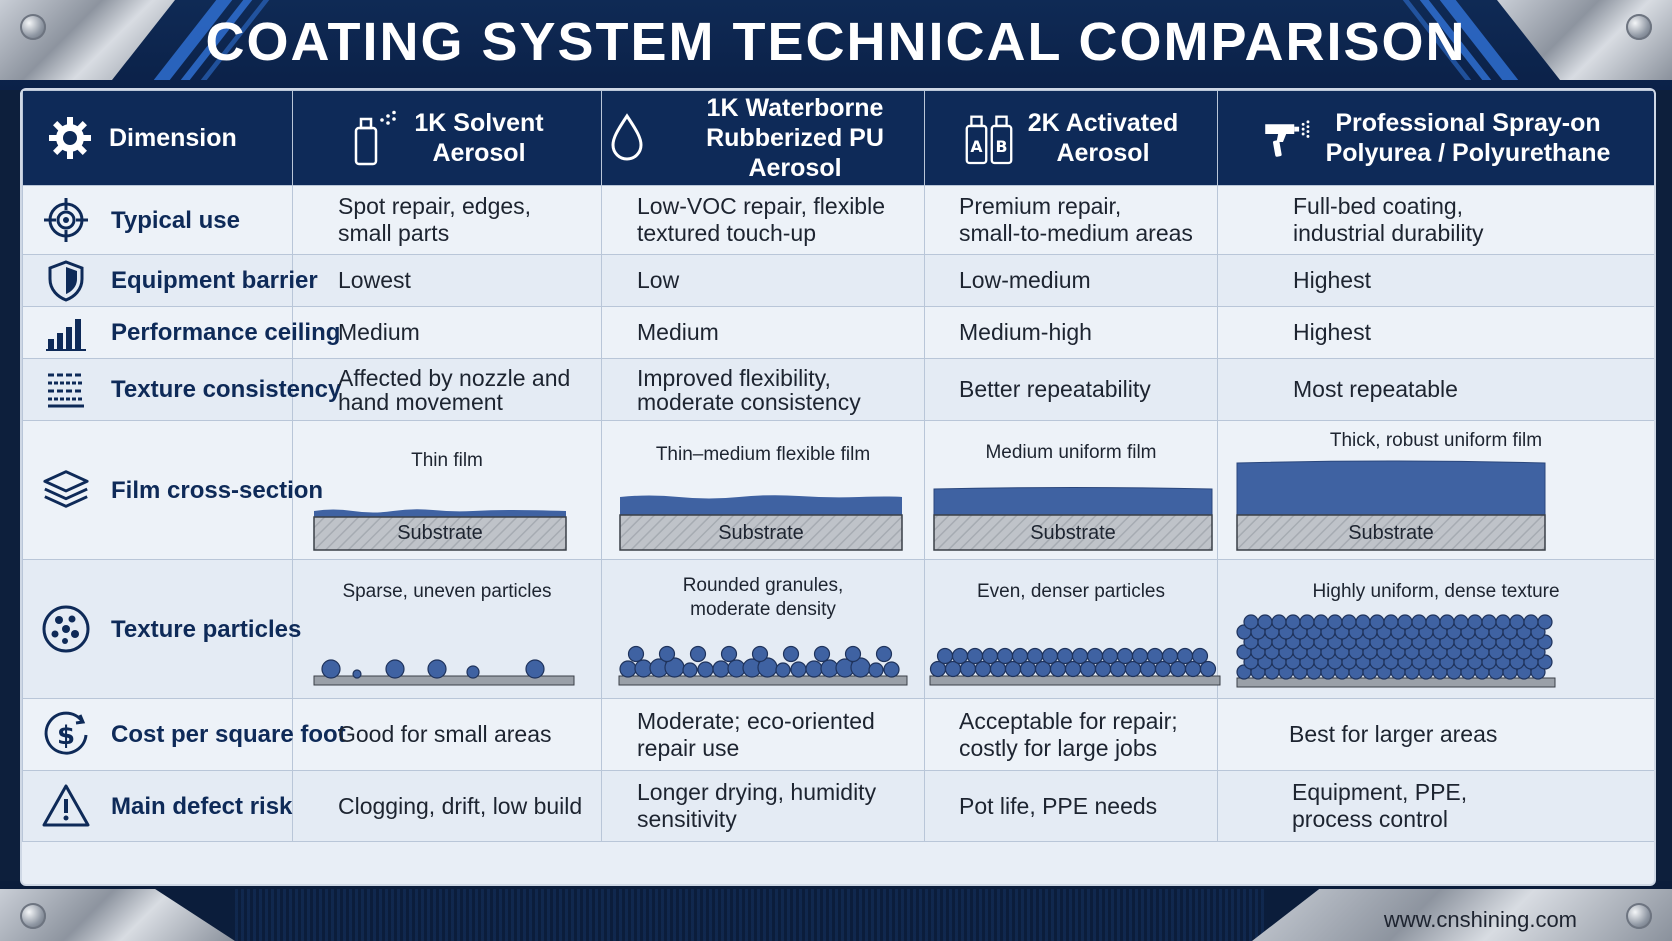 Image resolution: width=1672 pixels, height=941 pixels. What do you see at coordinates (1396, 651) in the screenshot?
I see `particles-diagram-very-dense` at bounding box center [1396, 651].